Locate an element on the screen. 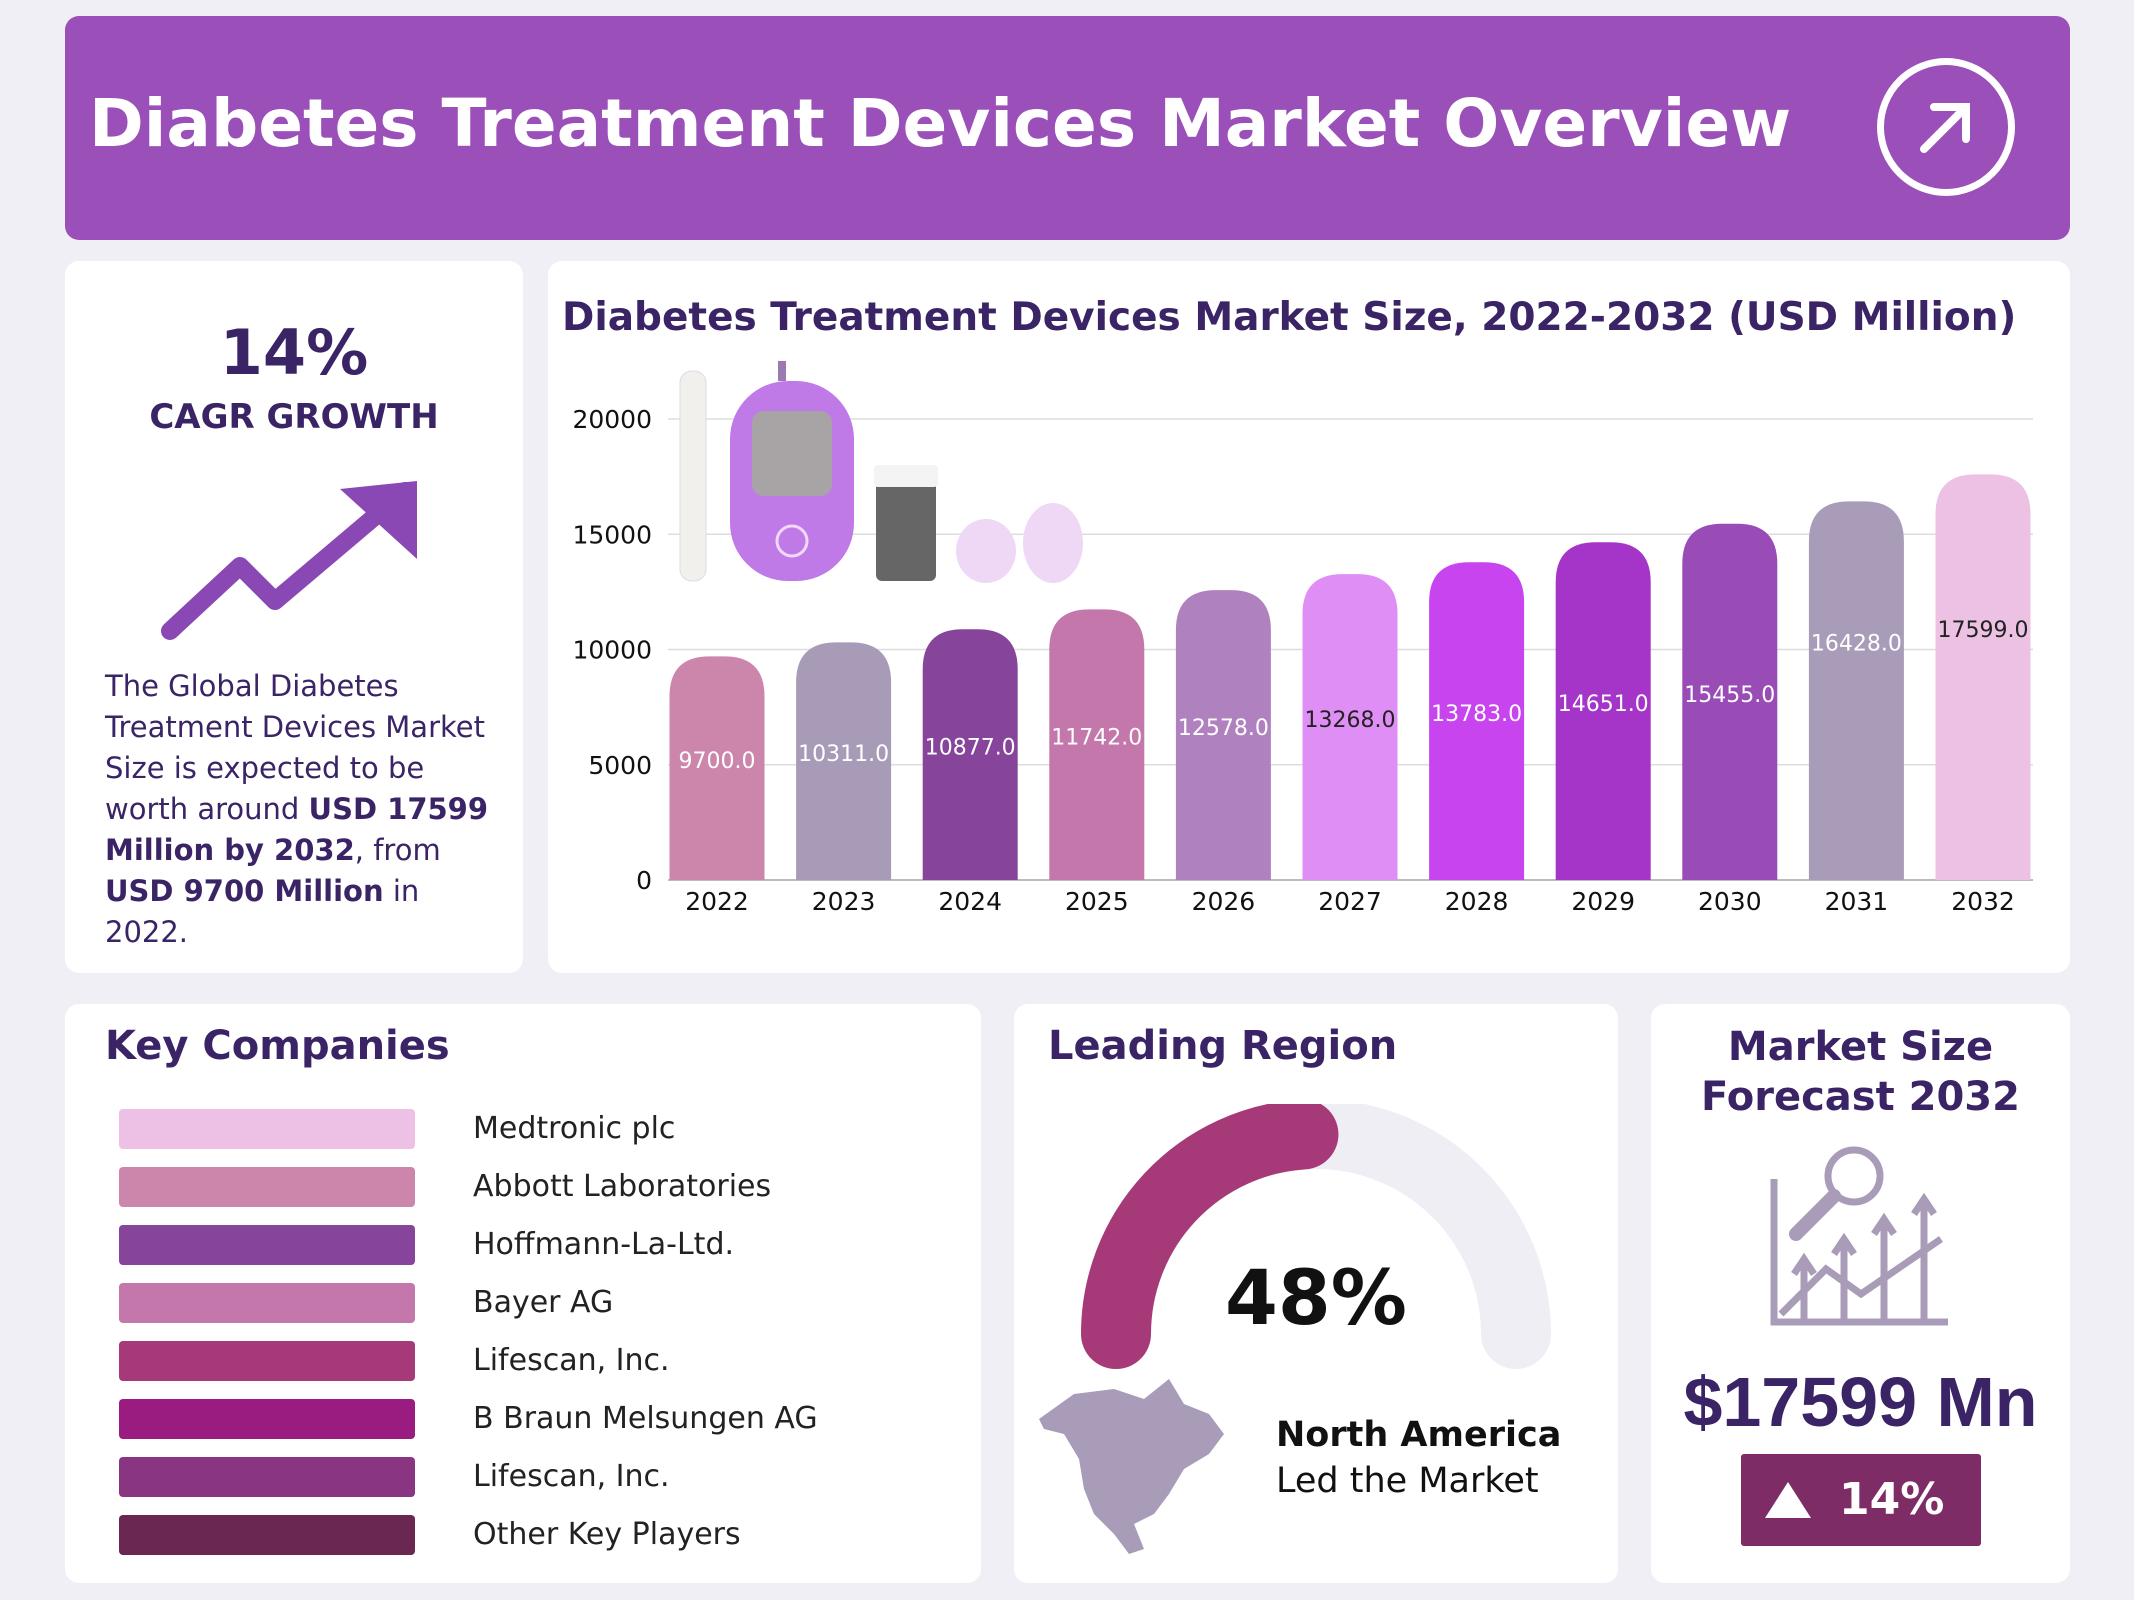 Image resolution: width=2134 pixels, height=1600 pixels. leading-region-title: Leading Region is located at coordinates (1223, 1046).